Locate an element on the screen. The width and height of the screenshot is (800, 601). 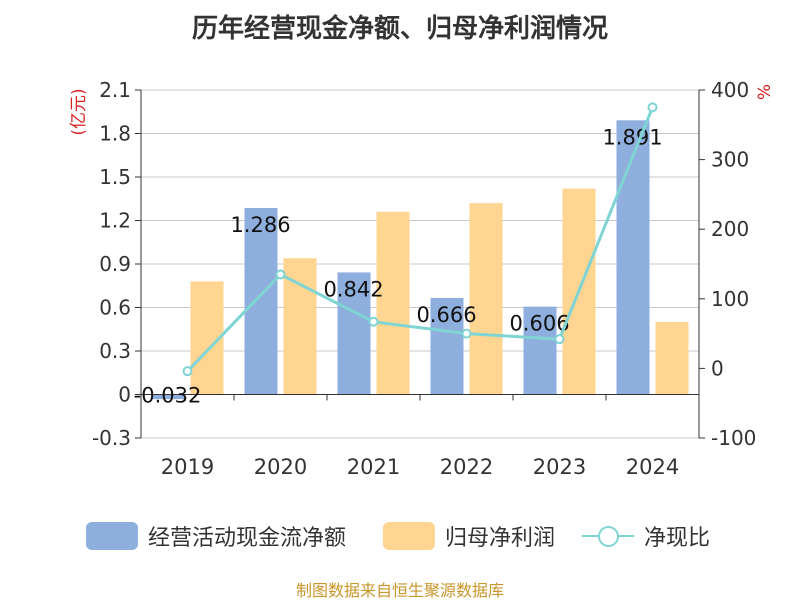
x-tick-label: 2024 is located at coordinates (652, 467).